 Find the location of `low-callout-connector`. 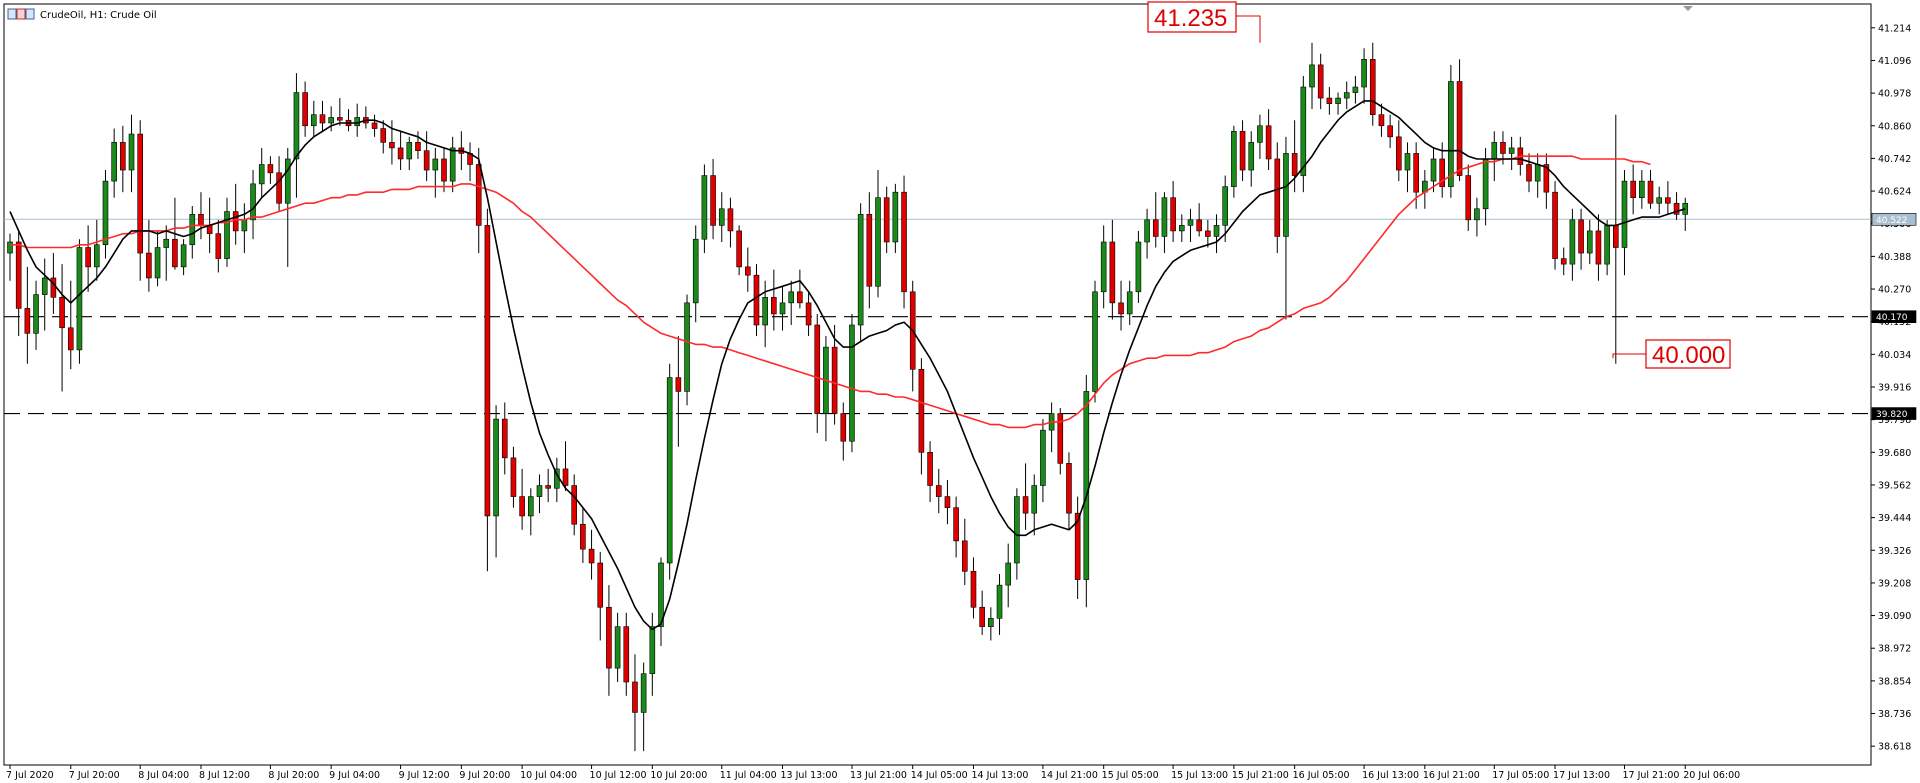

low-callout-connector is located at coordinates (1629, 356).